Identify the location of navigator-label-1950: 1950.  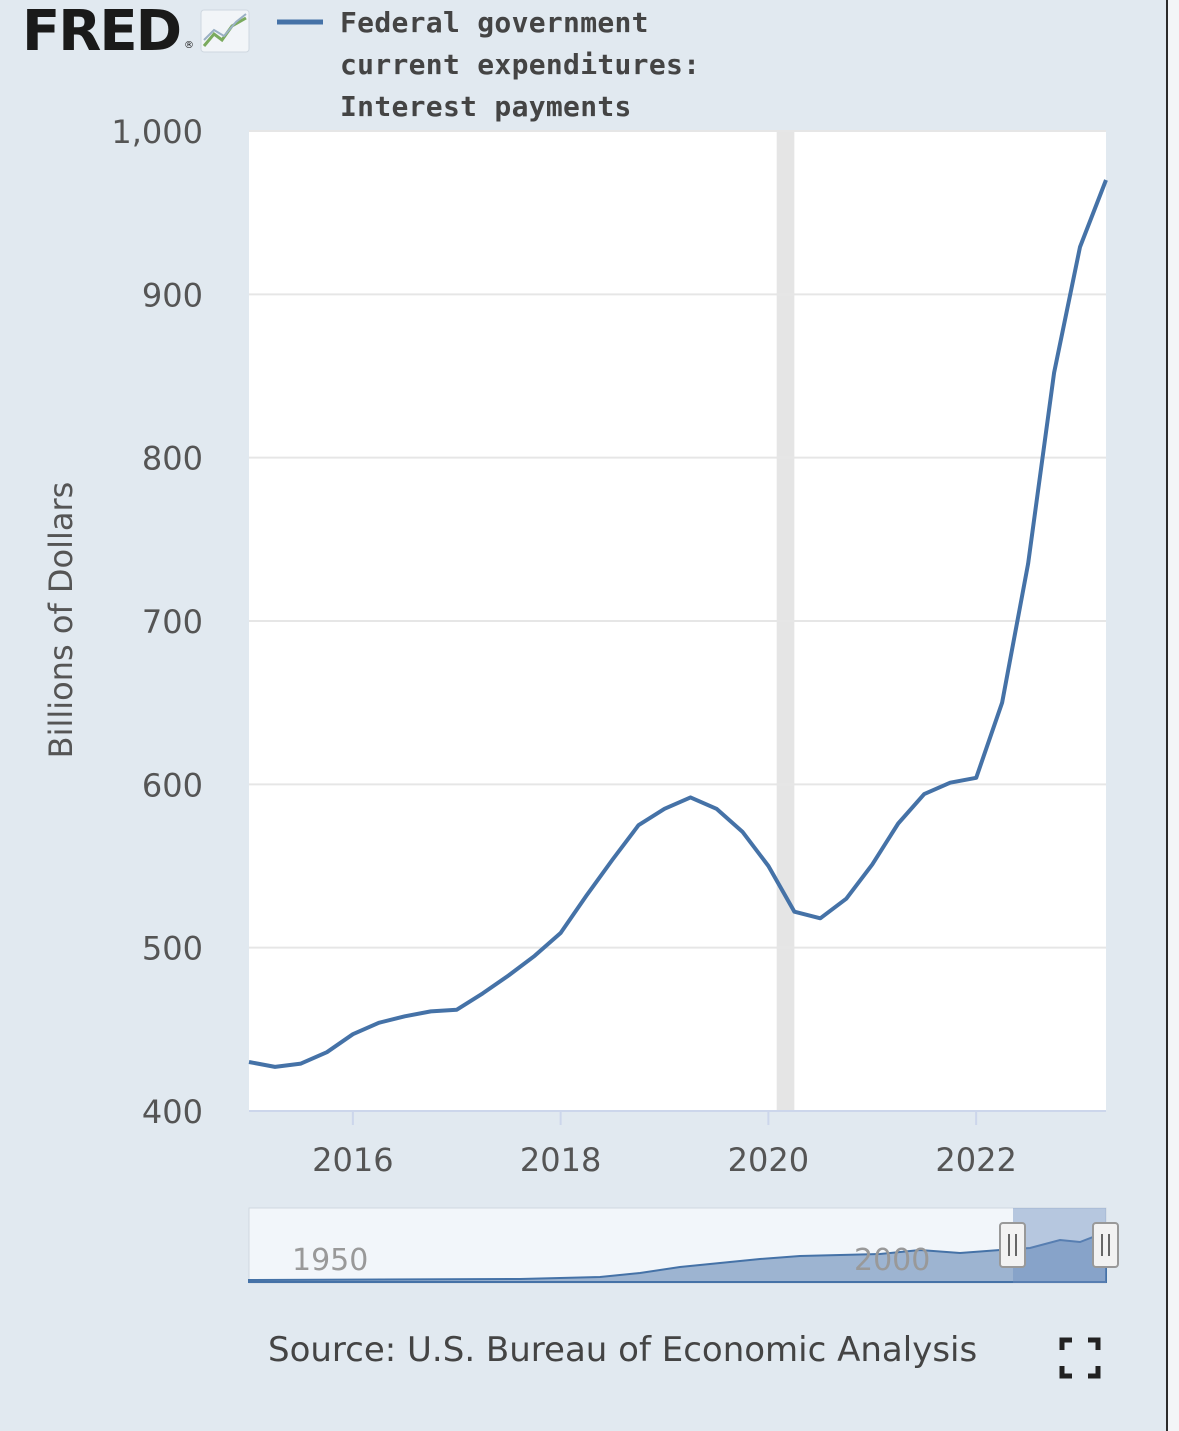
(330, 1260).